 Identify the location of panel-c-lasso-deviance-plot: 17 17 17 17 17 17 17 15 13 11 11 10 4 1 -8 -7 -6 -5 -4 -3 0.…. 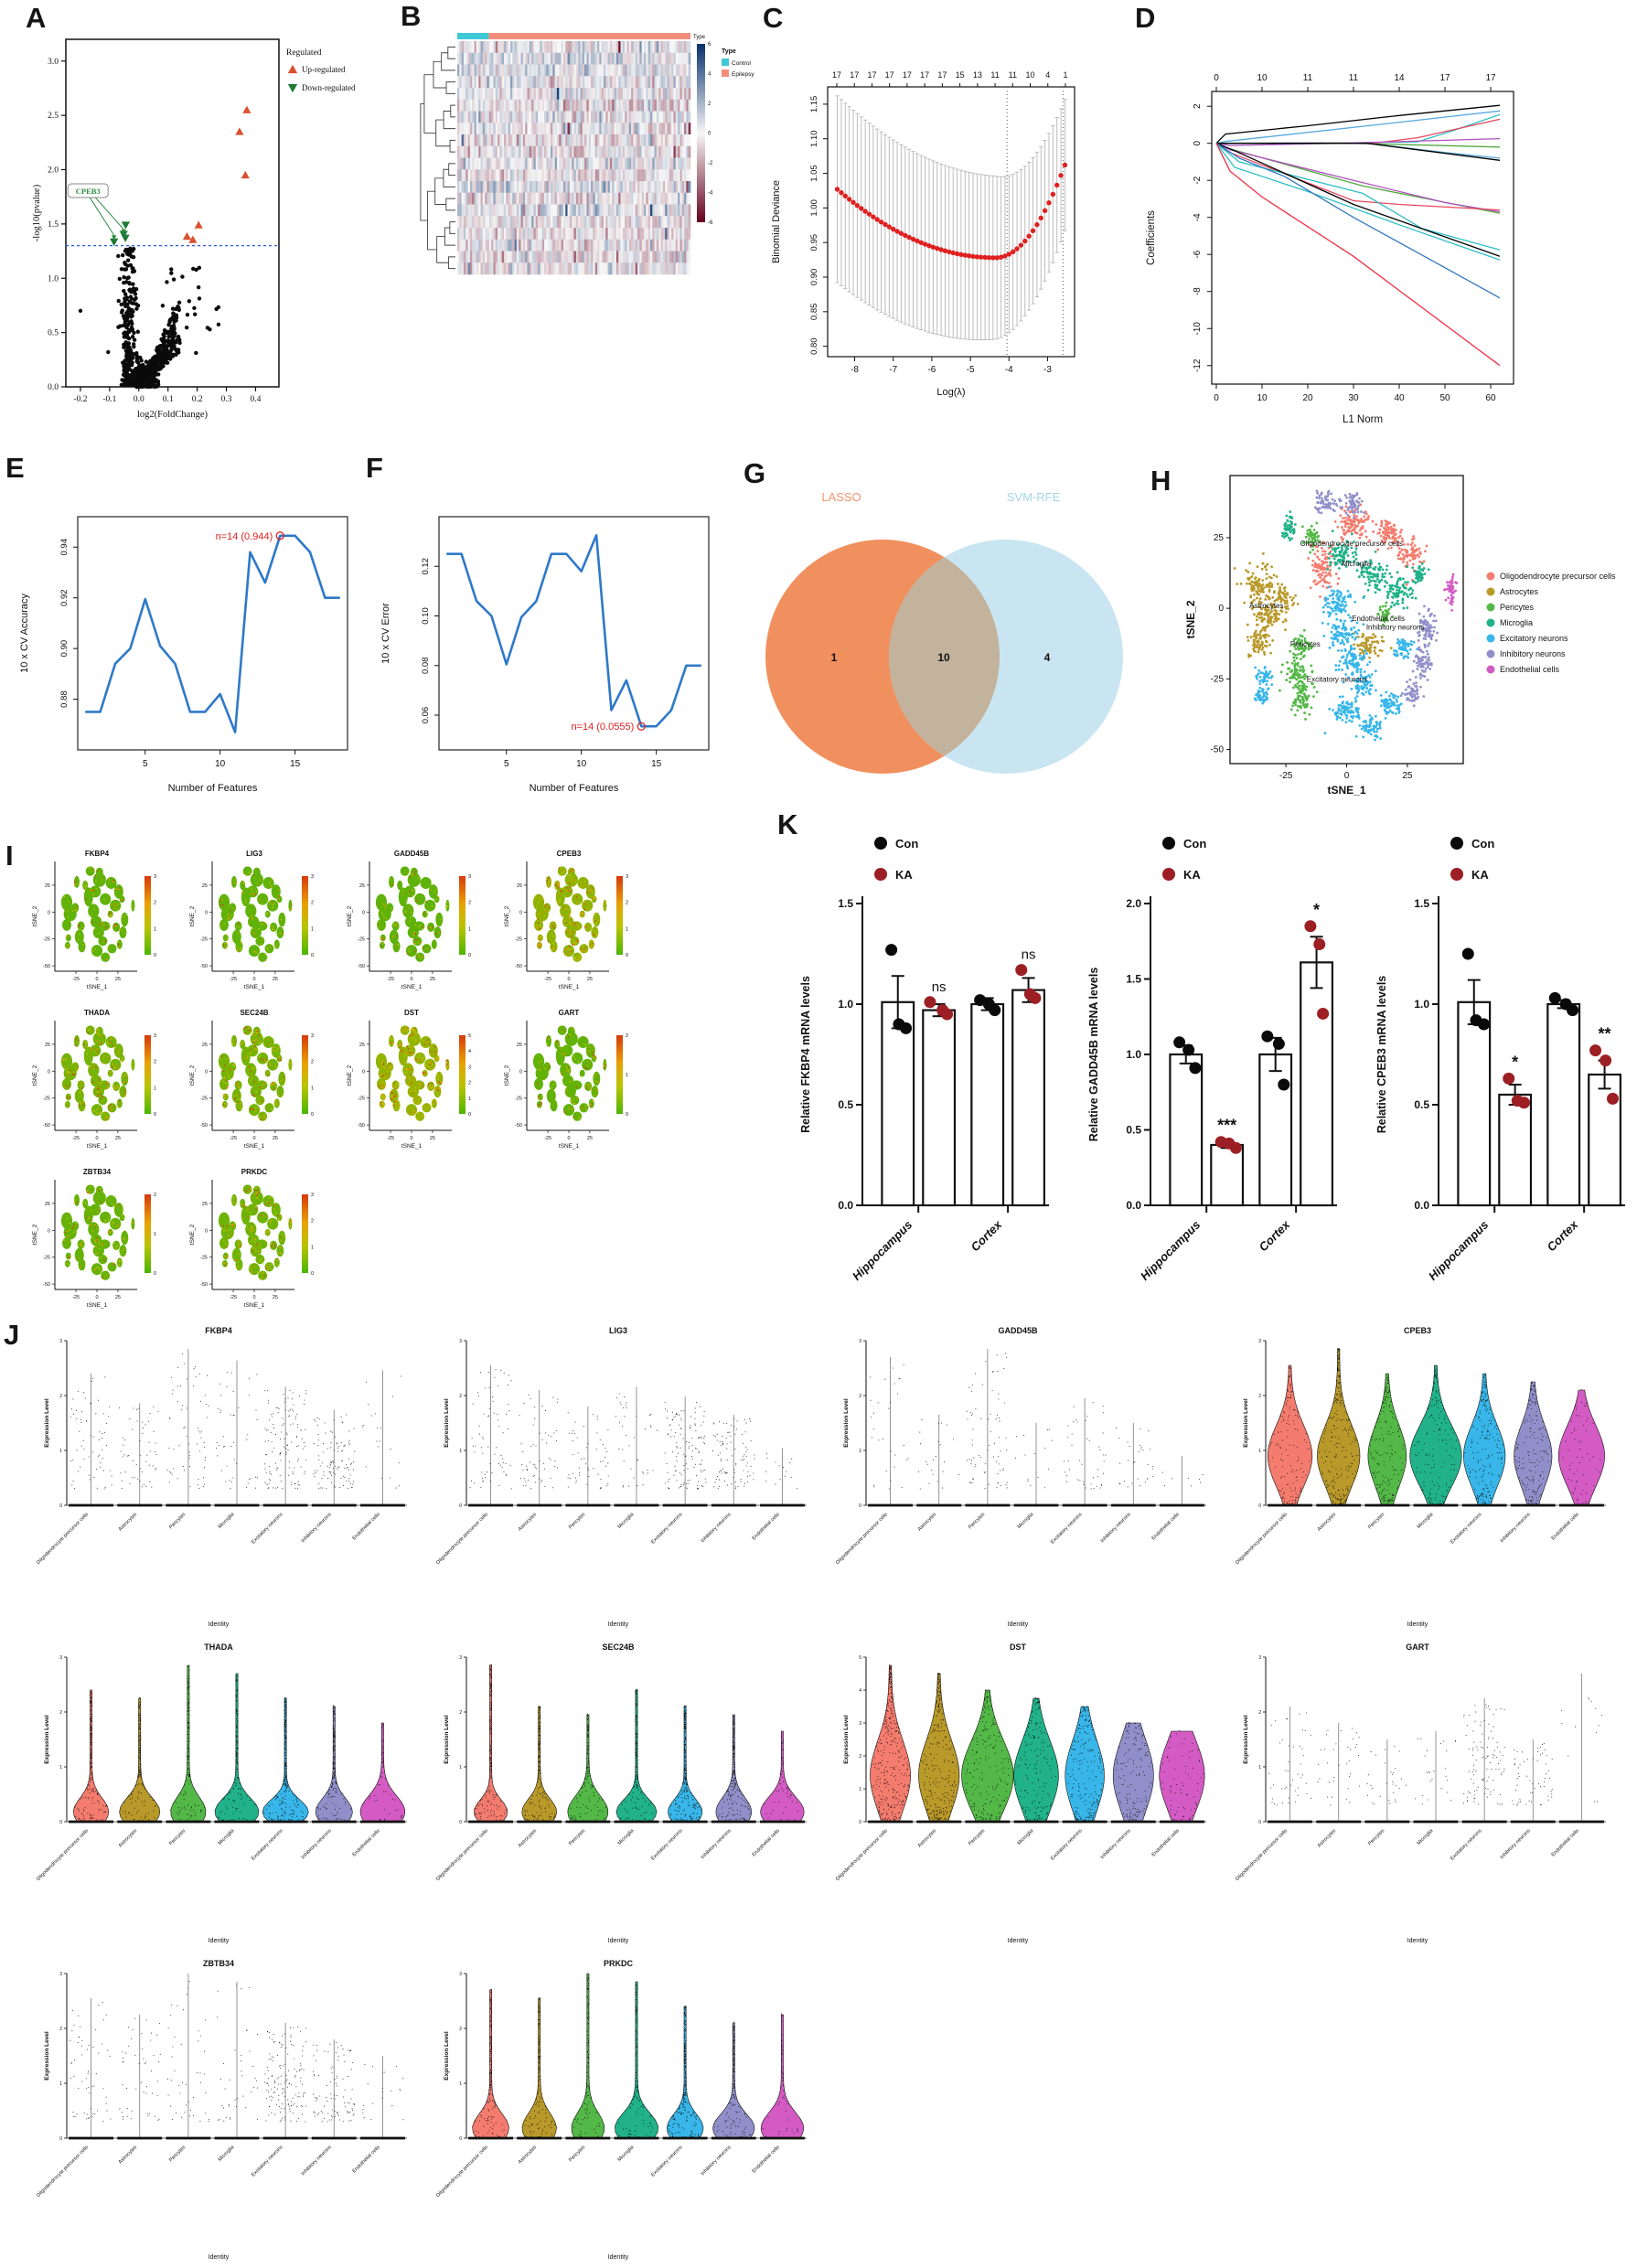
(928, 217).